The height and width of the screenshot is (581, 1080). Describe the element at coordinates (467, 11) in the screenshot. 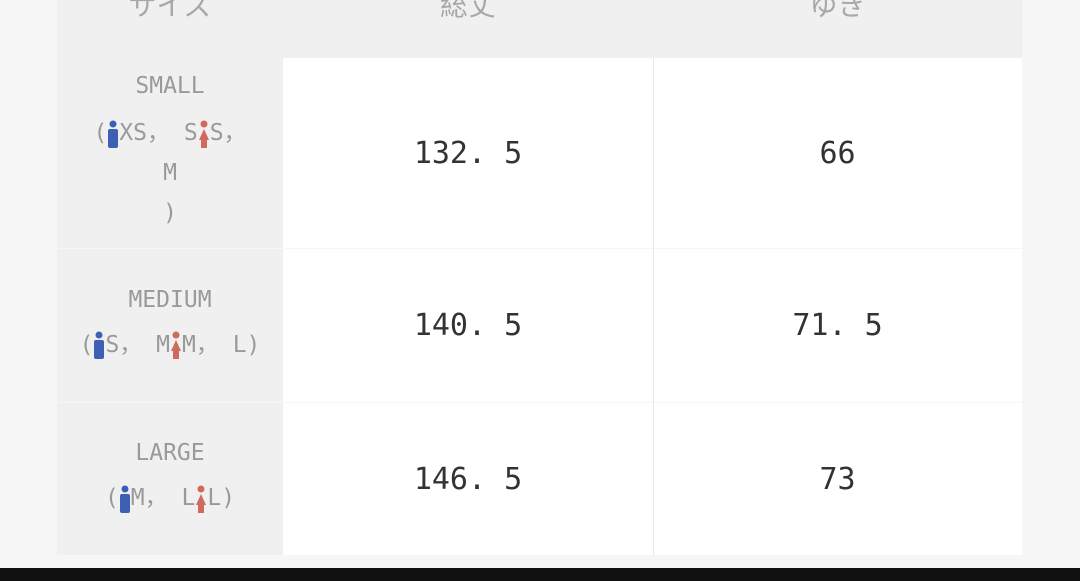

I see `header-text: 総丈` at that location.